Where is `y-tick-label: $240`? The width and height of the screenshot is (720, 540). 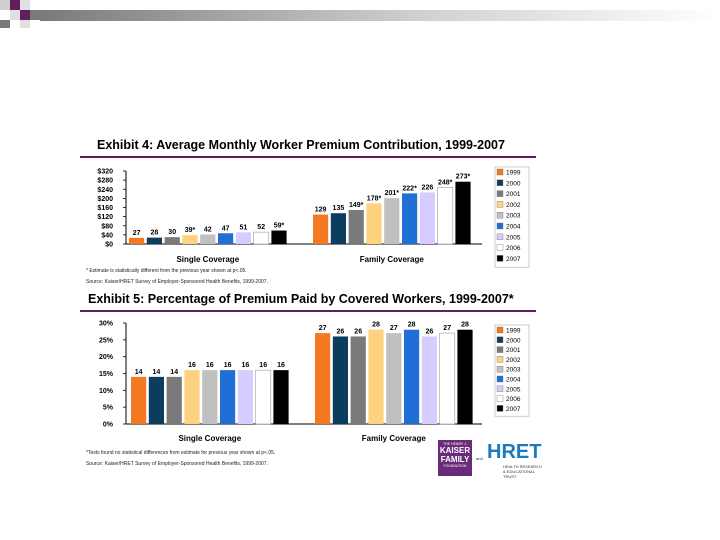 y-tick-label: $240 is located at coordinates (105, 190).